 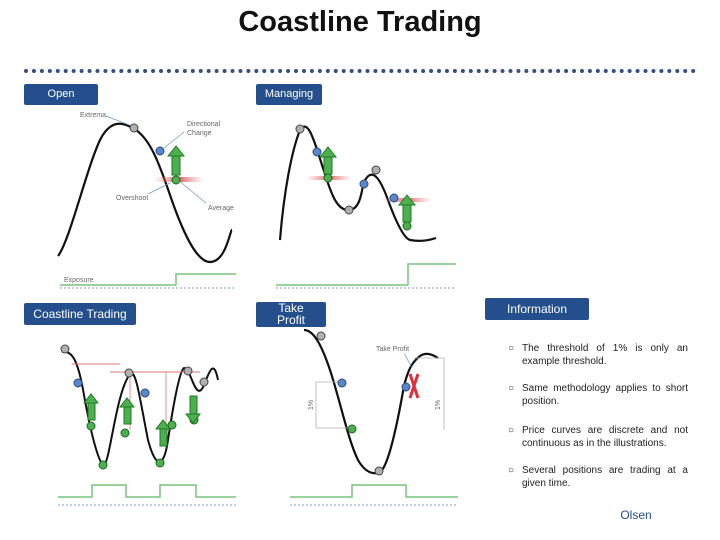 What do you see at coordinates (636, 515) in the screenshot?
I see `author-footer: Olsen` at bounding box center [636, 515].